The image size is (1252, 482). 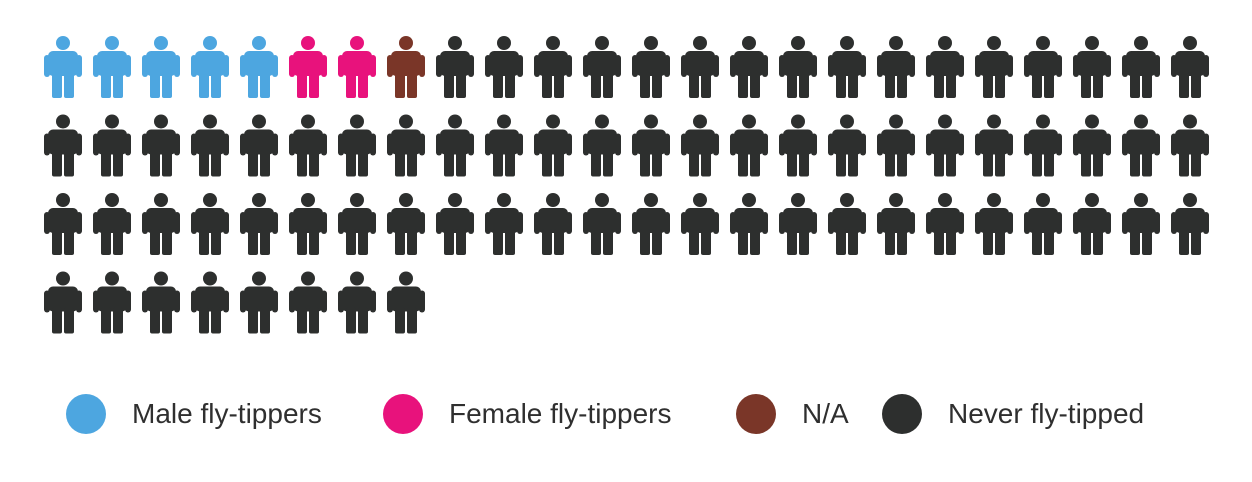 What do you see at coordinates (825, 413) in the screenshot?
I see `legend-label: N/A` at bounding box center [825, 413].